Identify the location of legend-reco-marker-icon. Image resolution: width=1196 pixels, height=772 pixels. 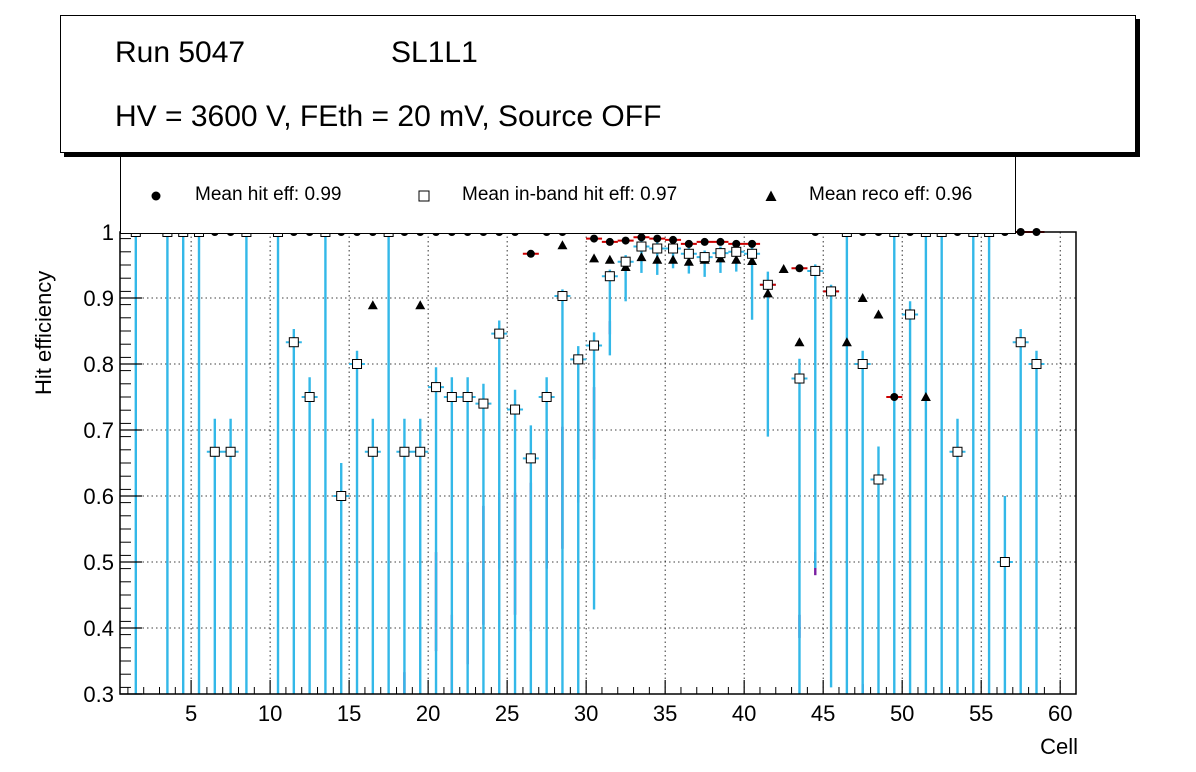
(771, 195).